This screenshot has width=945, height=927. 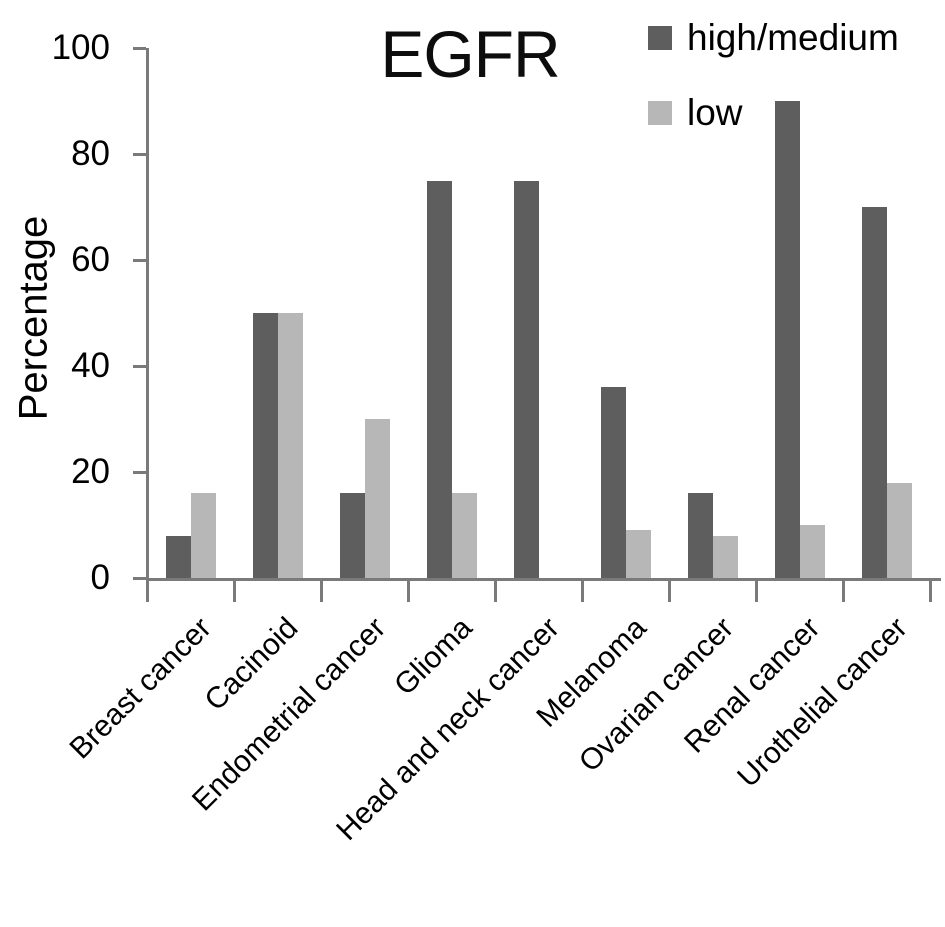 I want to click on legend-swatch-low, so click(x=660, y=113).